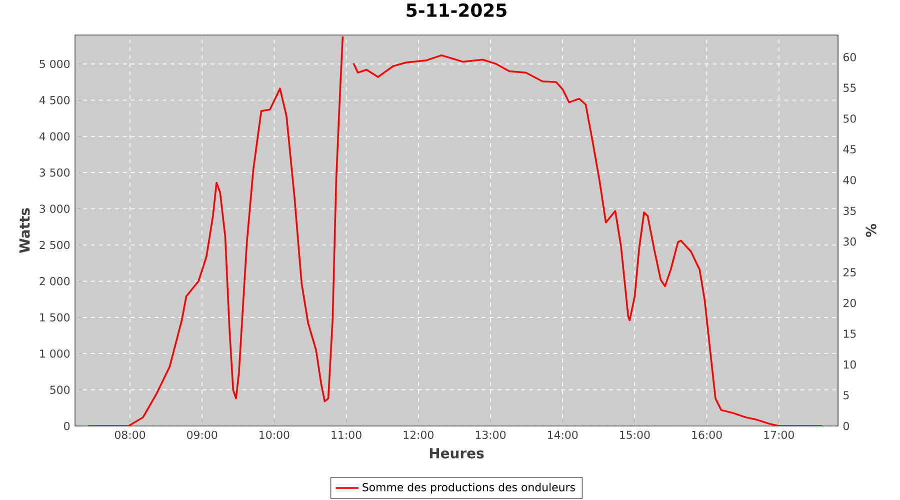  What do you see at coordinates (347, 434) in the screenshot?
I see `x-tick-label: 11:00` at bounding box center [347, 434].